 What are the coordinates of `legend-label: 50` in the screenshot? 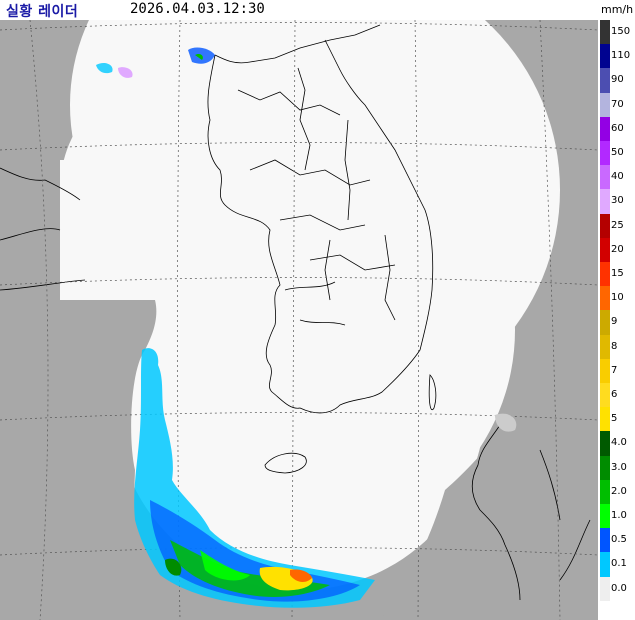 It's located at (617, 152).